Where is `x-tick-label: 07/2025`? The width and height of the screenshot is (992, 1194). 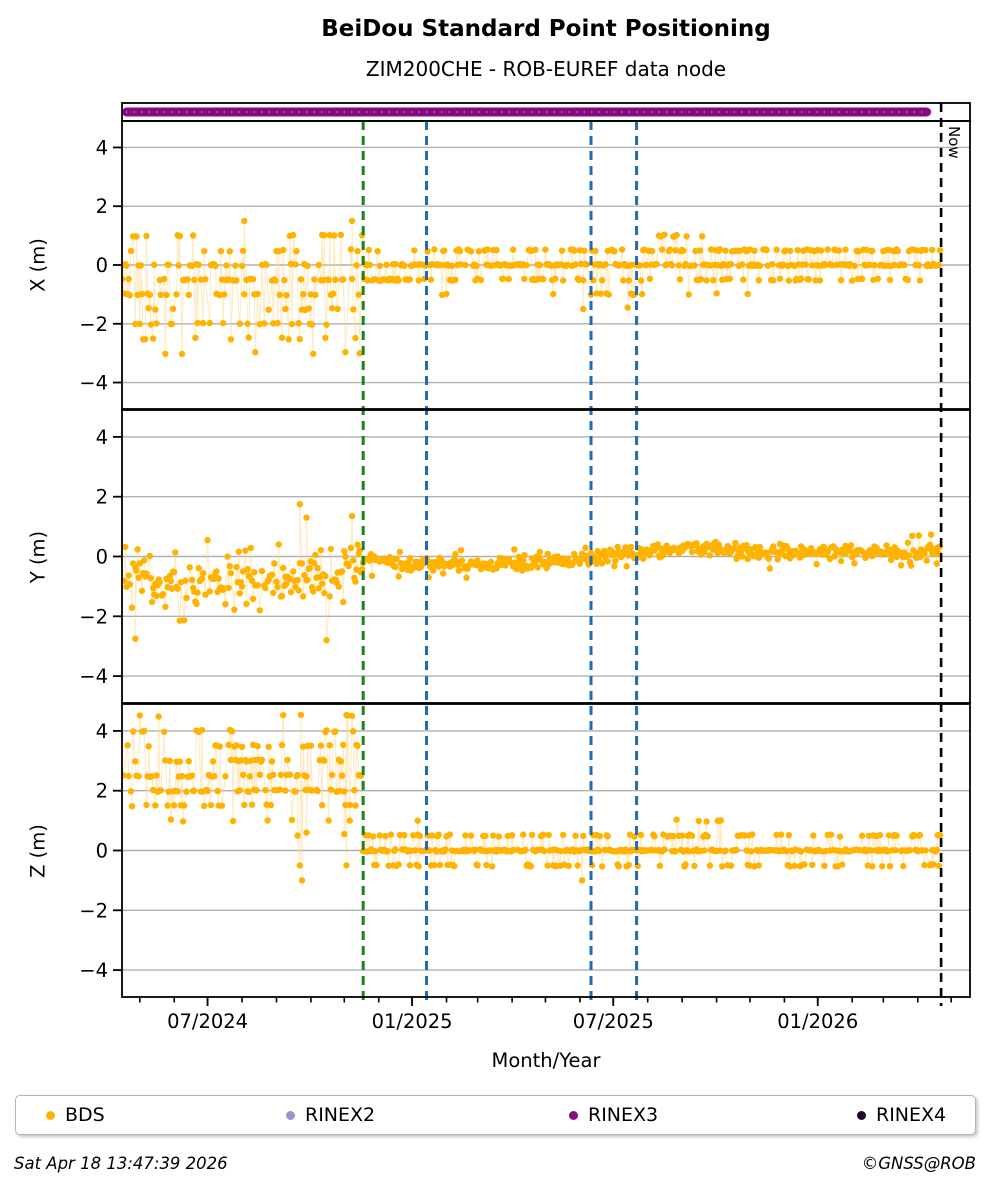 x-tick-label: 07/2025 is located at coordinates (613, 1021).